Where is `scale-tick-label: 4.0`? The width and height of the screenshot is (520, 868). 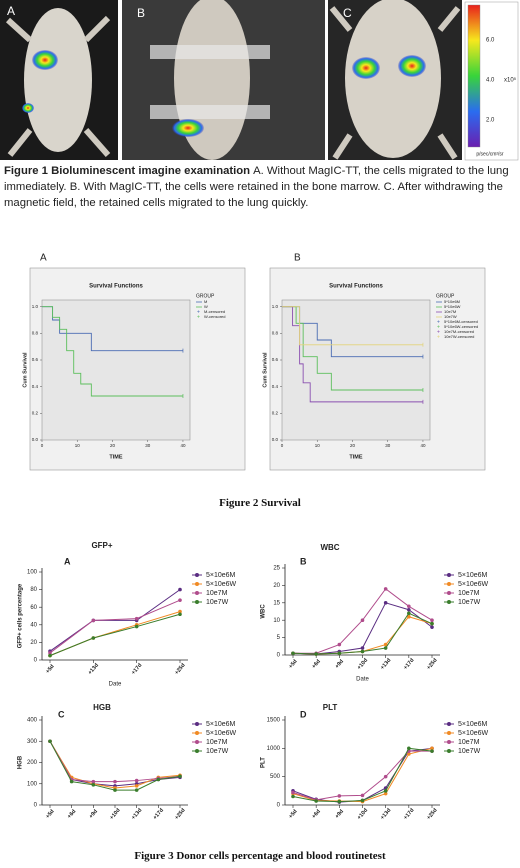 scale-tick-label: 4.0 is located at coordinates (490, 81).